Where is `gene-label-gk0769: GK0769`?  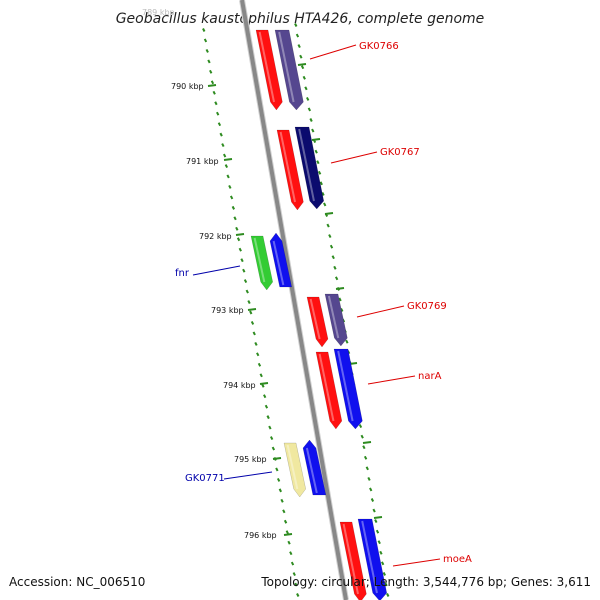
gene-label-gk0769: GK0769 is located at coordinates (427, 306).